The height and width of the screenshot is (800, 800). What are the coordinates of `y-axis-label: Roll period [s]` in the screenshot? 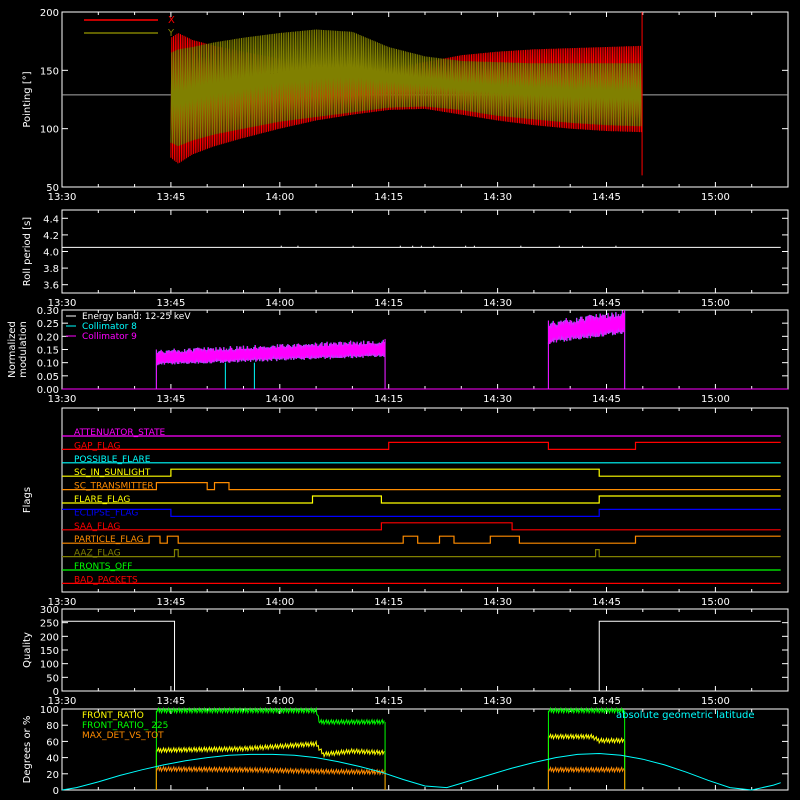 It's located at (27, 251).